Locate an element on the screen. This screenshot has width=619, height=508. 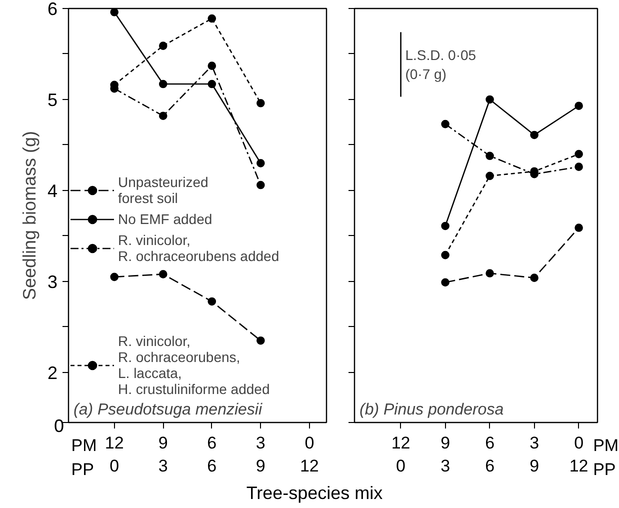
annotation: L.S.D. 0·05 (0·7 g) is located at coordinates (440, 64).